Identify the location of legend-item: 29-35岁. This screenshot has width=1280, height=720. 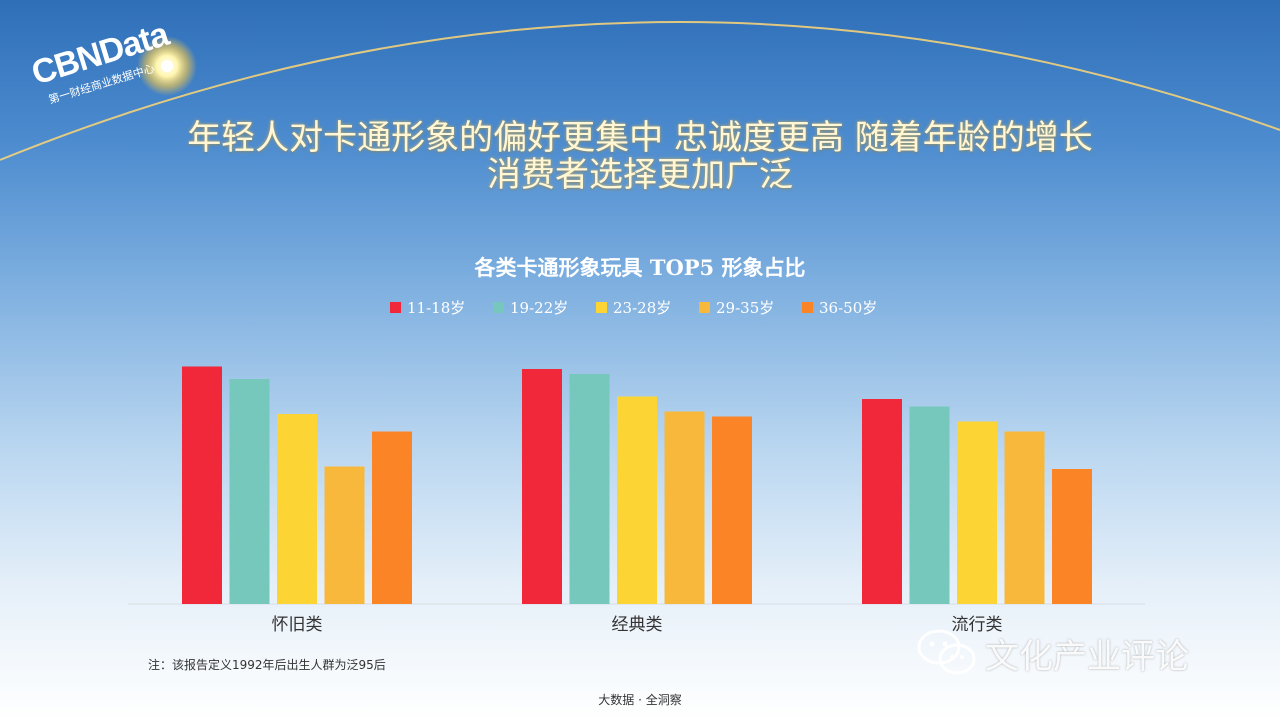
(736, 307).